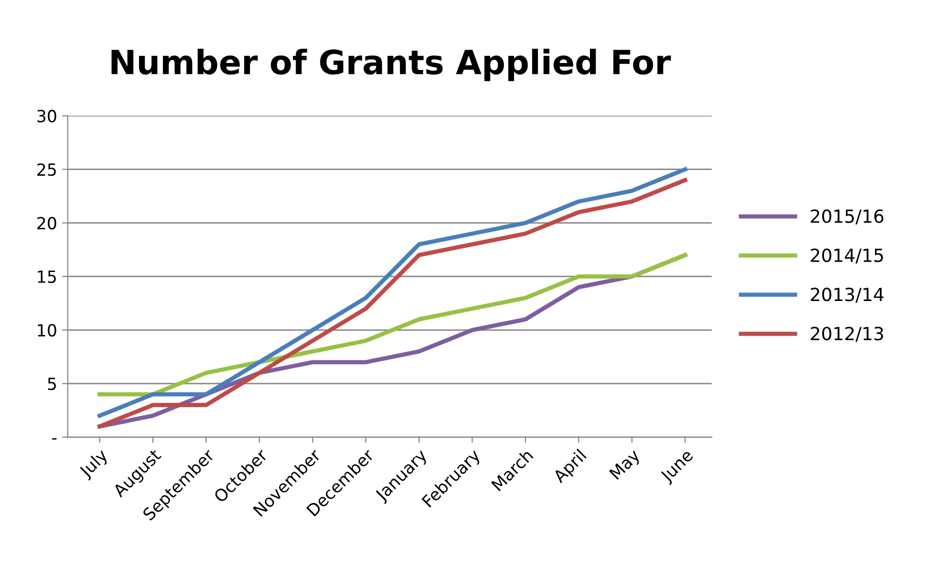 The image size is (928, 579). Describe the element at coordinates (47, 330) in the screenshot. I see `y-tick-label: 10` at that location.